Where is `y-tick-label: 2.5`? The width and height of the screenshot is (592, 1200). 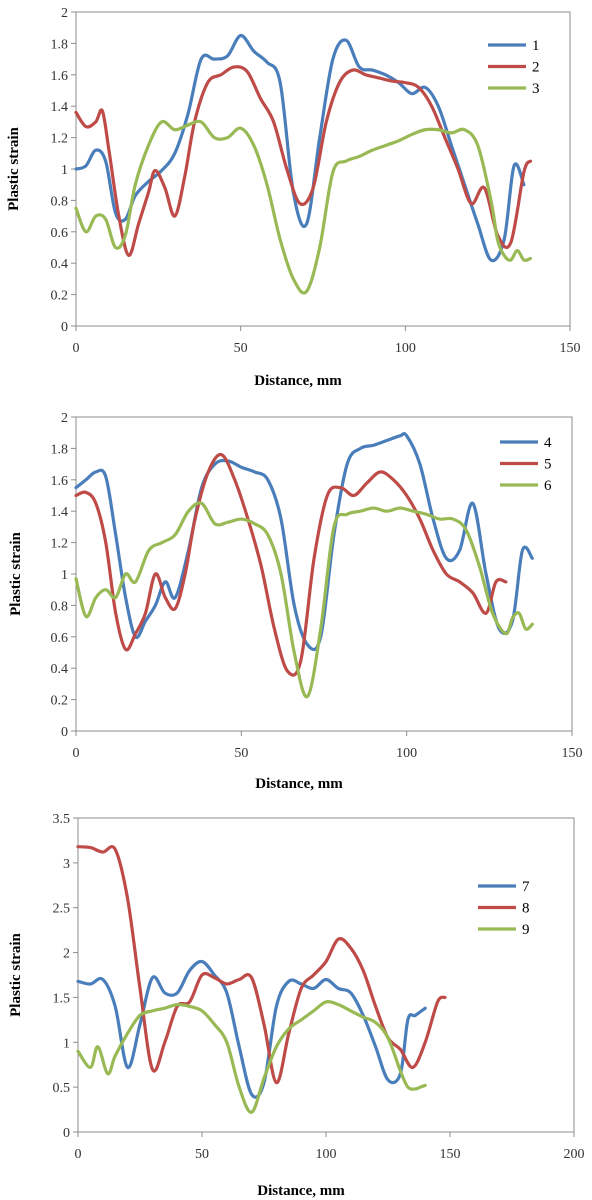 y-tick-label: 2.5 is located at coordinates (62, 909).